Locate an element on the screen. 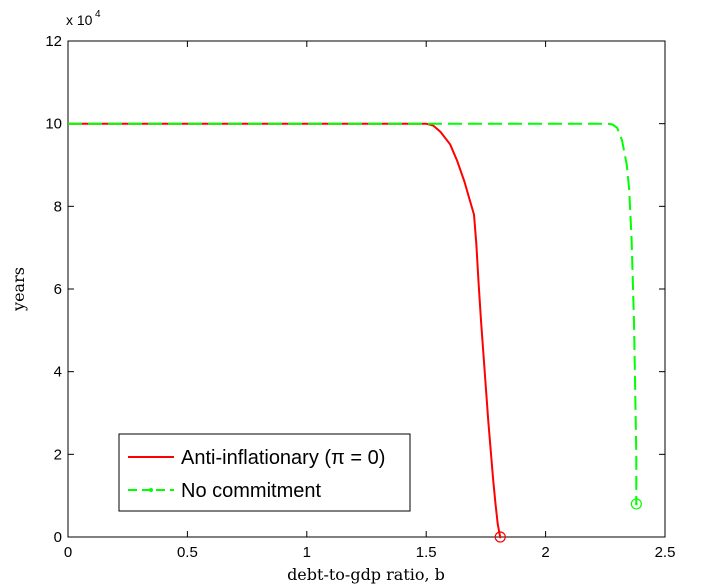 The height and width of the screenshot is (587, 704). legend-box is located at coordinates (264, 472).